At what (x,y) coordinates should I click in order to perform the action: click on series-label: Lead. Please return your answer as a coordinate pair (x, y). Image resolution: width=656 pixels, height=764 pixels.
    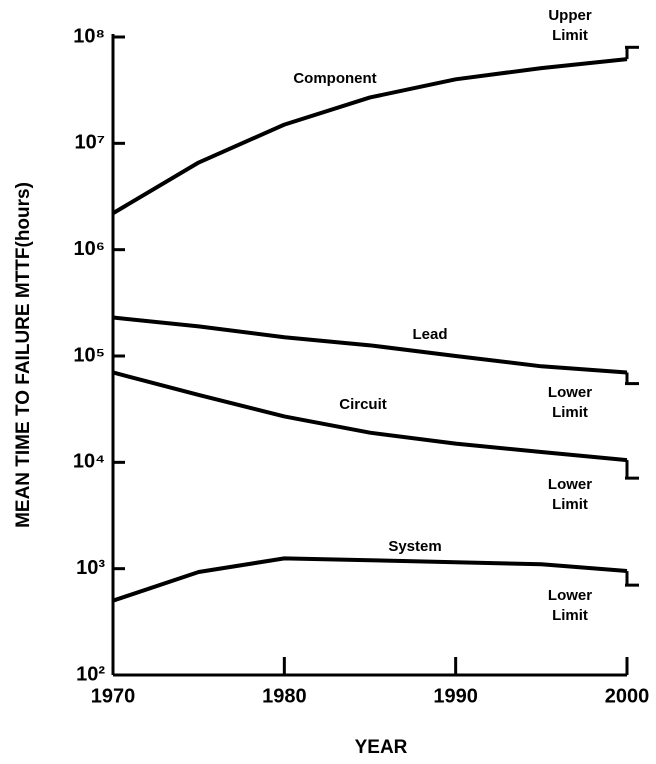
    Looking at the image, I should click on (429, 334).